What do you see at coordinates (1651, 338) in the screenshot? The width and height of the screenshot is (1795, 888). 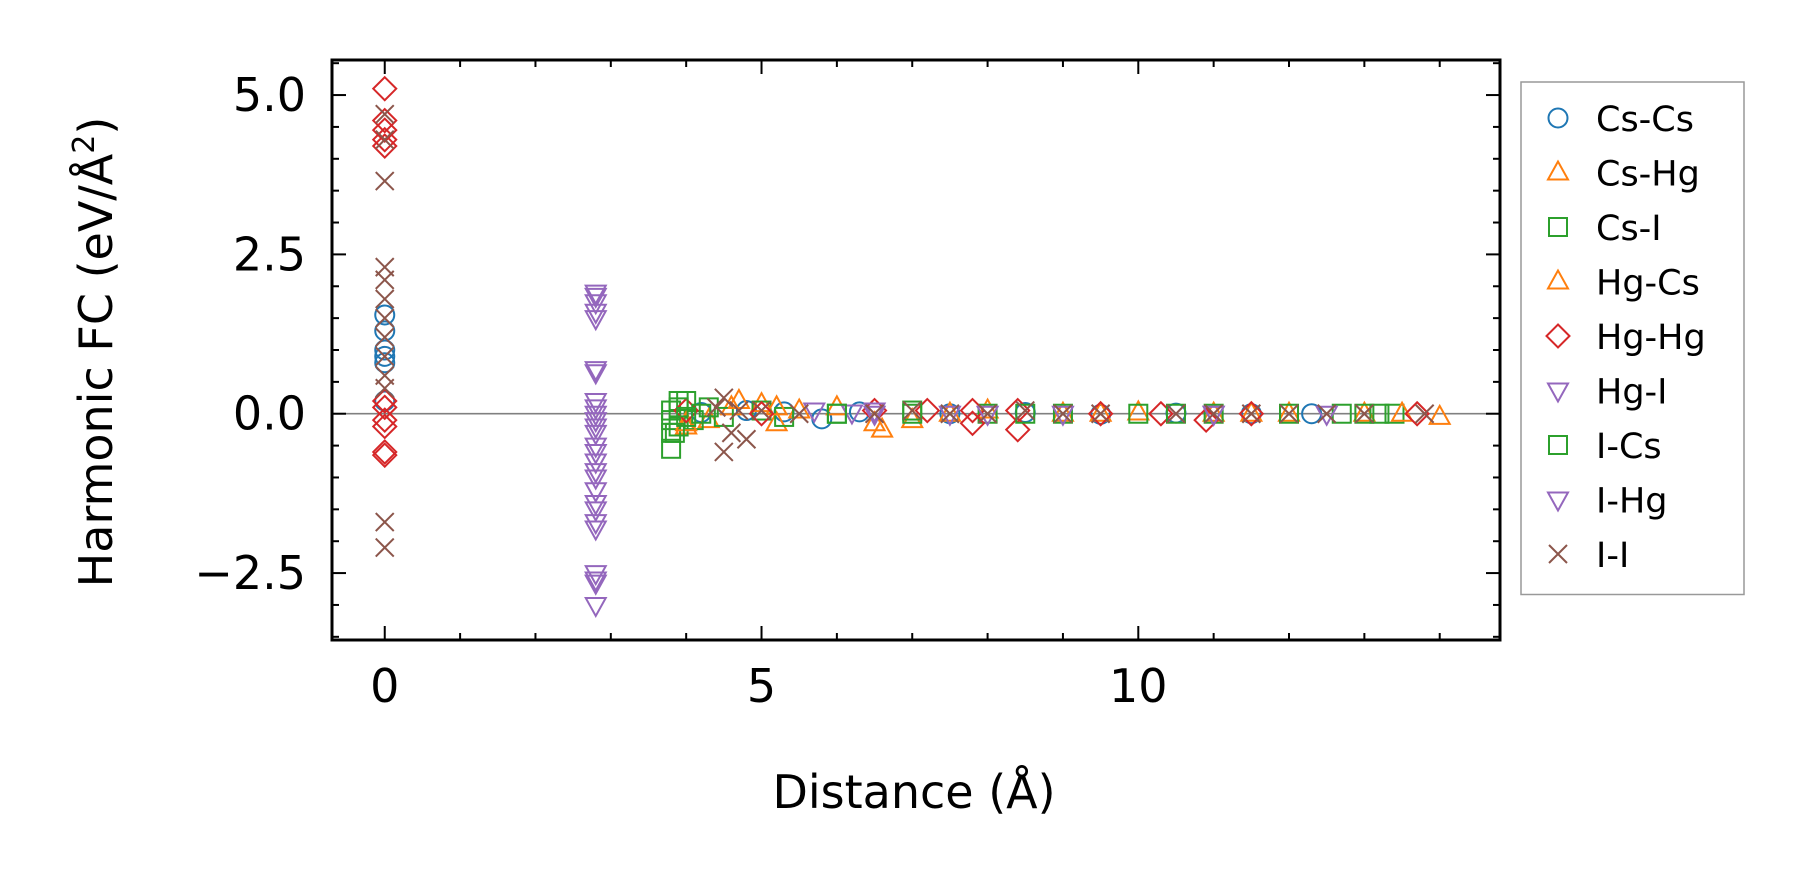 I see `legend-label: Hg-Hg` at bounding box center [1651, 338].